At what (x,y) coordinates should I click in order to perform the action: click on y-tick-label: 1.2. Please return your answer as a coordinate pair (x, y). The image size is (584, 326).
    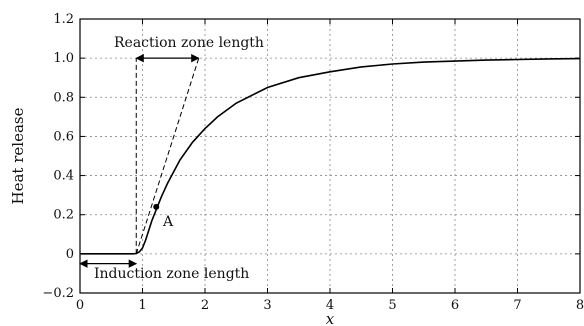
    Looking at the image, I should click on (63, 19).